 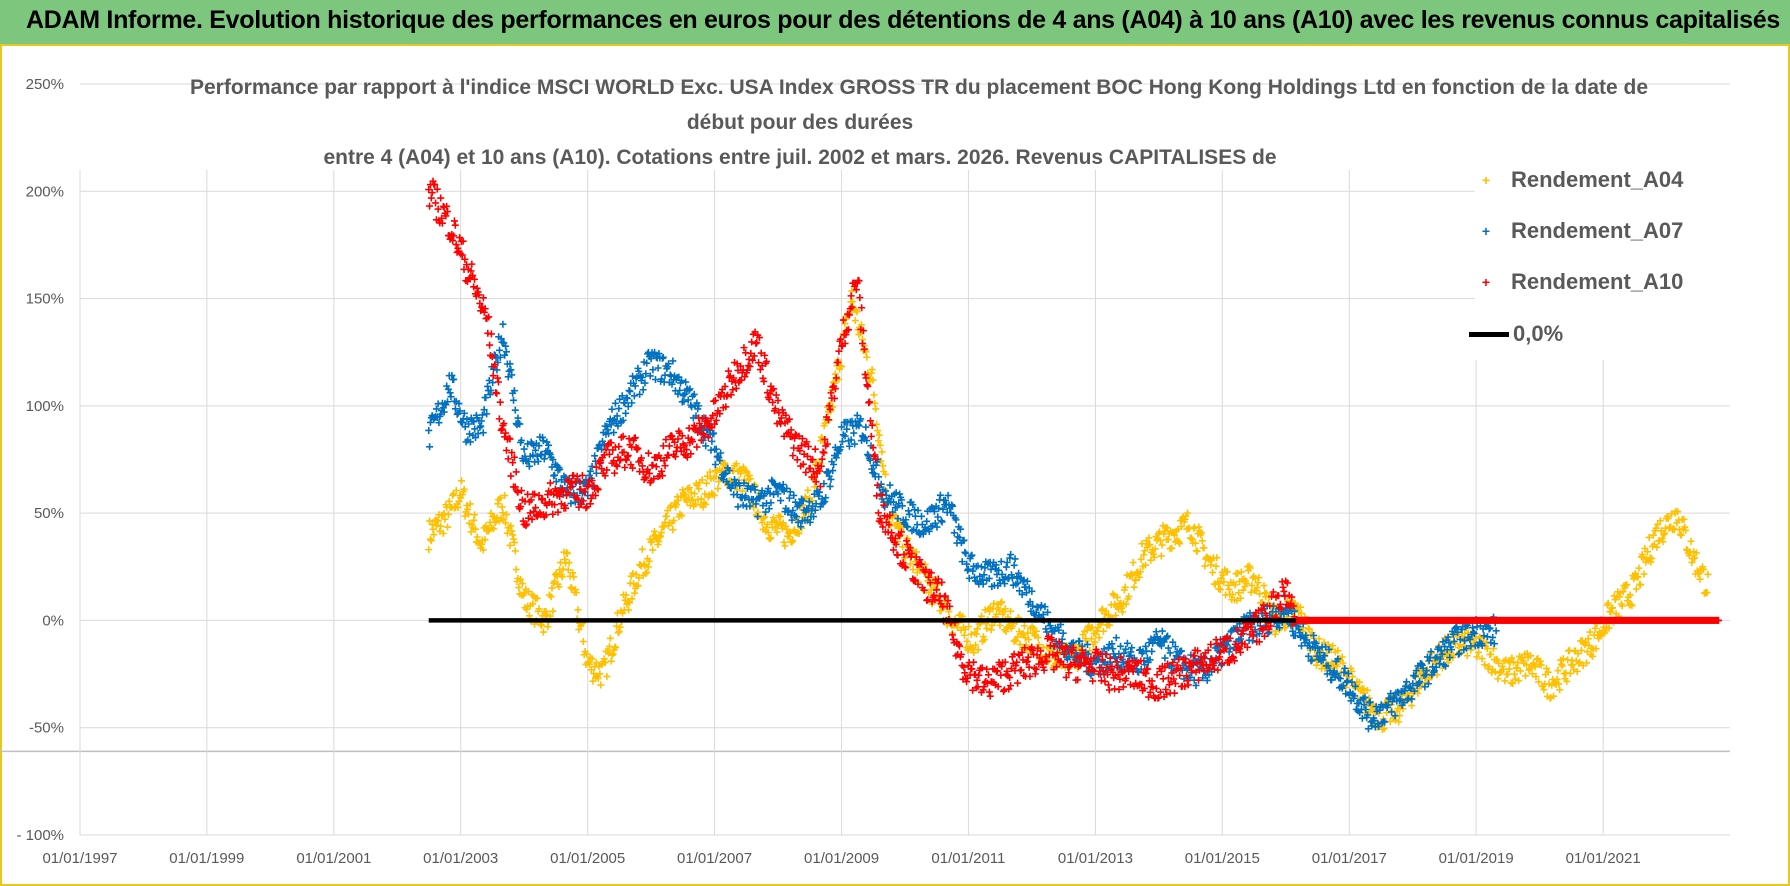 What do you see at coordinates (1222, 858) in the screenshot?
I see `x-tick-label: 01/01/2015` at bounding box center [1222, 858].